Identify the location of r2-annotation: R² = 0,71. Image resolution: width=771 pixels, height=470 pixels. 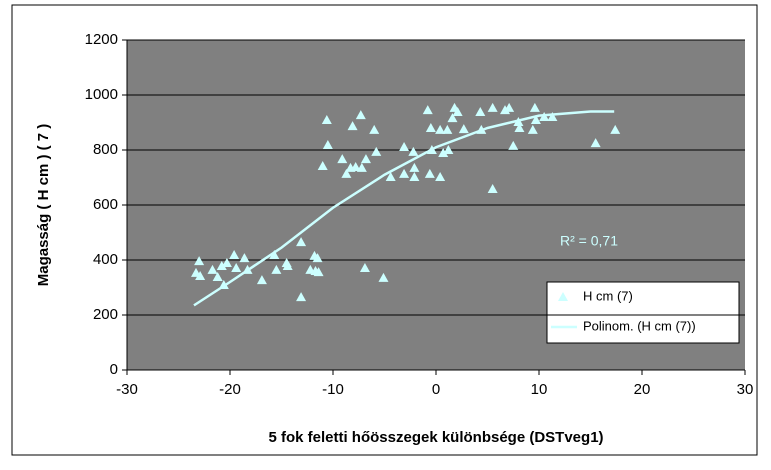
(589, 241).